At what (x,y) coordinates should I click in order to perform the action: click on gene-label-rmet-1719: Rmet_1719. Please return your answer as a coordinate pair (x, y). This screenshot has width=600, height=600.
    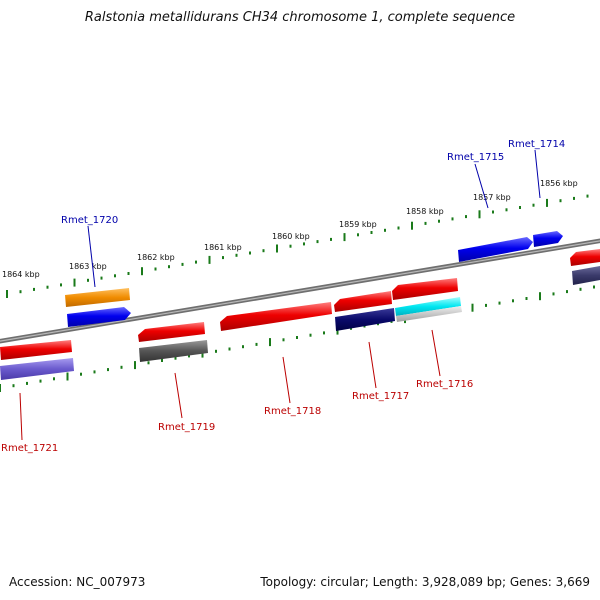
    Looking at the image, I should click on (186, 427).